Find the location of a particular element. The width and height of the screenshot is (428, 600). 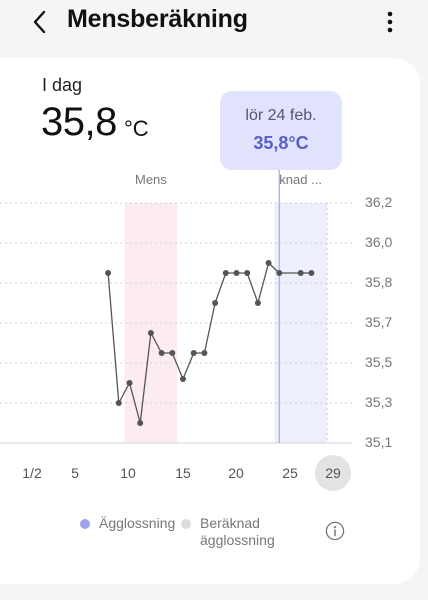

y-tick-label: 36,2 is located at coordinates (378, 202).